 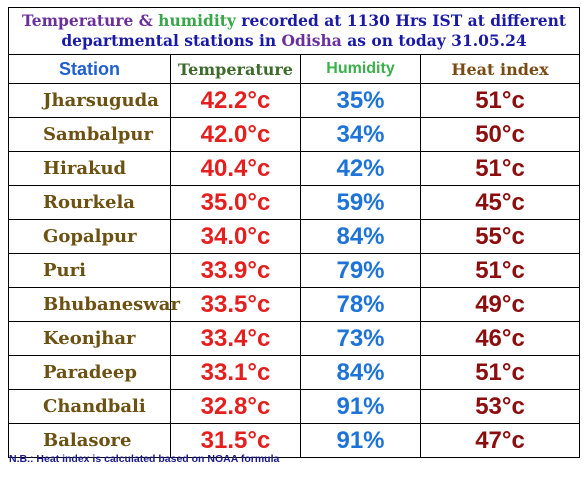 I want to click on temperature-cell: 33.5°c, so click(x=235, y=304).